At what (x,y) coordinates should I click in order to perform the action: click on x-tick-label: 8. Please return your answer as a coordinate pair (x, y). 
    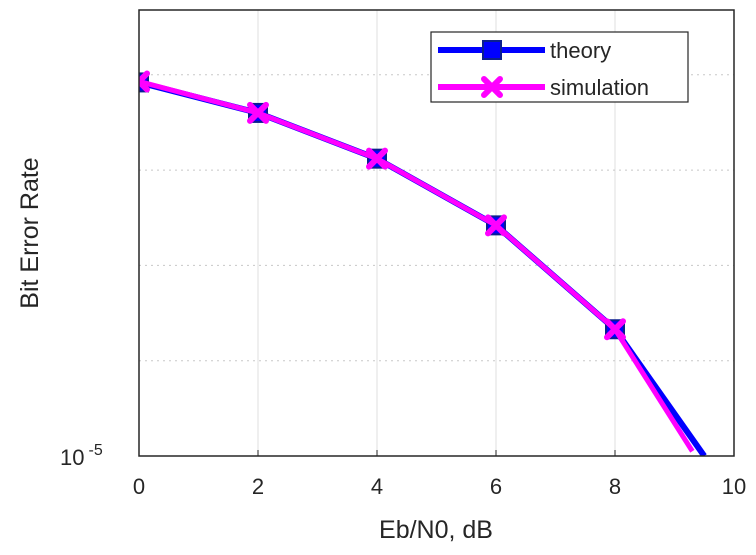
    Looking at the image, I should click on (615, 486).